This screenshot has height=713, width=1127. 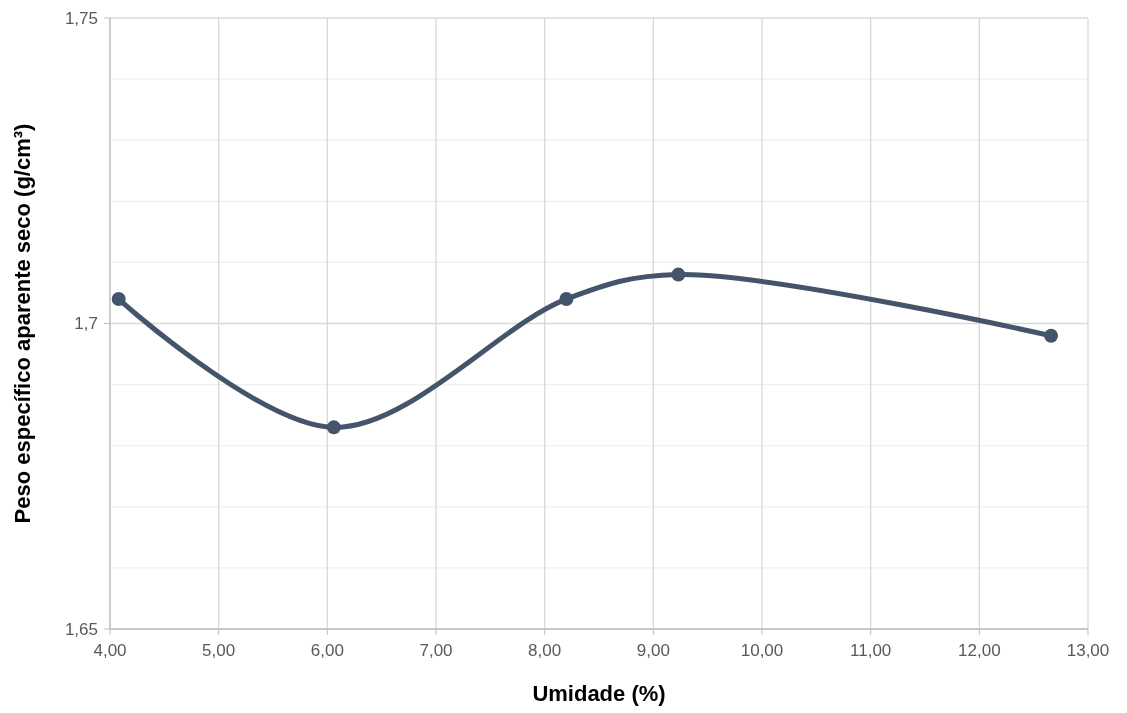 I want to click on x-tick-label: 11,00, so click(x=871, y=650).